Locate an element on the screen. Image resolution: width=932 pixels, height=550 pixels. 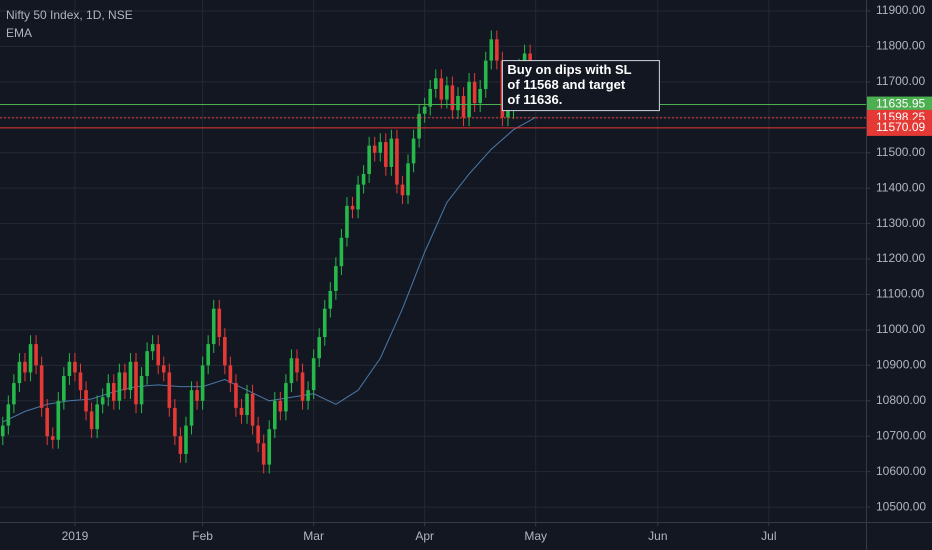
chart-title: Nifty 50 Index, 1D, NSE is located at coordinates (69, 15).